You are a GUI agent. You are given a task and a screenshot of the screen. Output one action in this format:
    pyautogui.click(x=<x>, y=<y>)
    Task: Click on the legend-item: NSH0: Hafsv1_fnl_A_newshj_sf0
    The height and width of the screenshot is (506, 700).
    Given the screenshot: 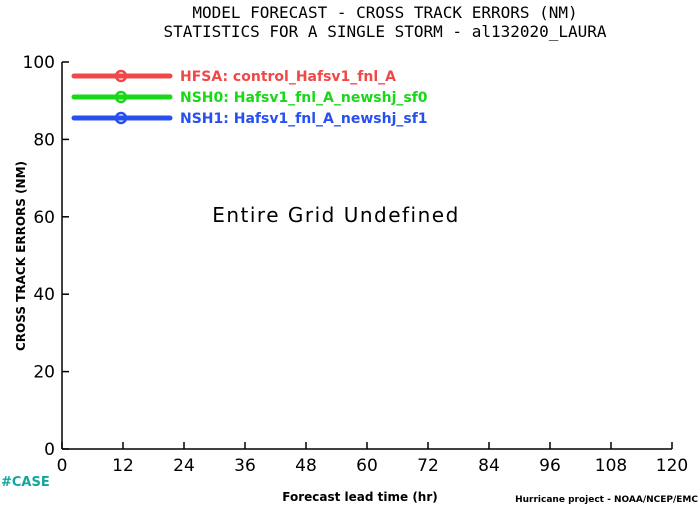 What is the action you would take?
    pyautogui.click(x=249, y=98)
    